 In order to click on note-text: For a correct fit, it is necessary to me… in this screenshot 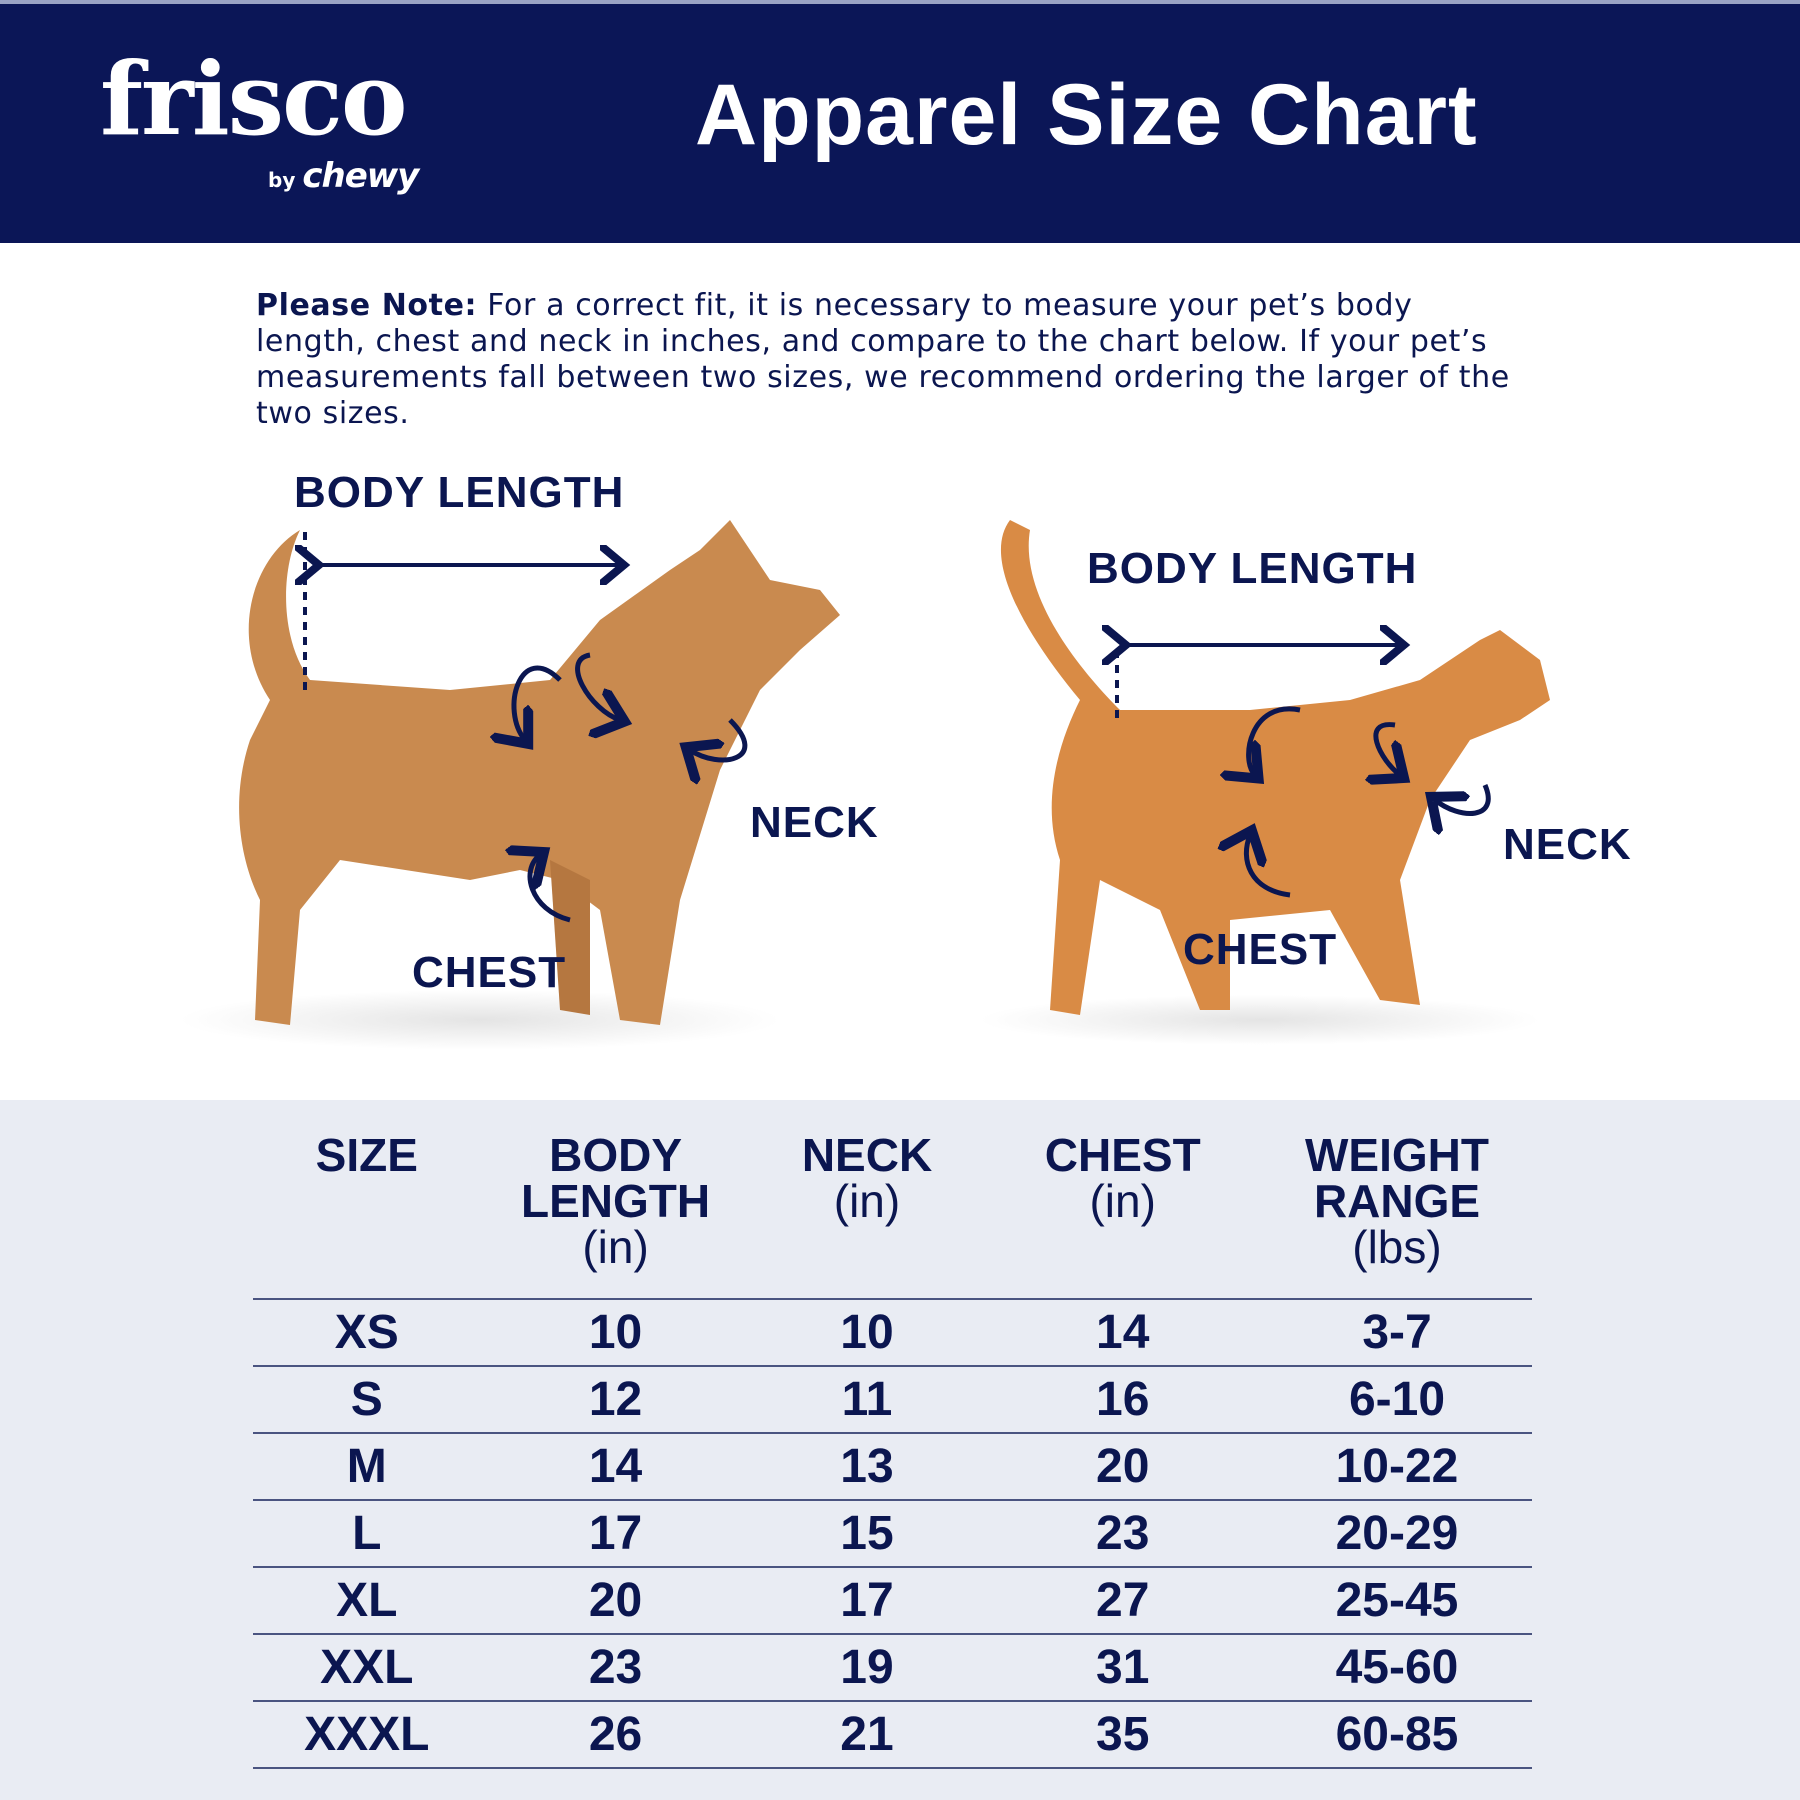, I will do `click(883, 359)`.